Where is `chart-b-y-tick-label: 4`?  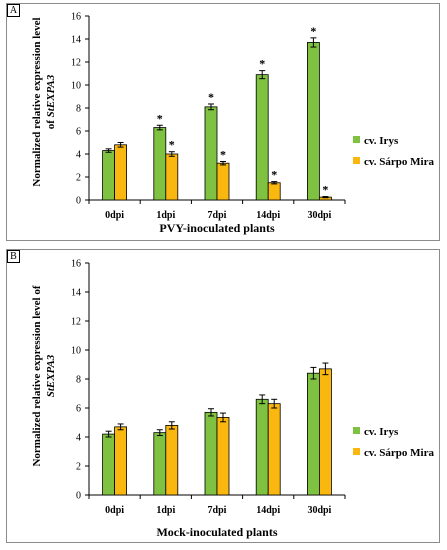 chart-b-y-tick-label: 4 is located at coordinates (78, 438).